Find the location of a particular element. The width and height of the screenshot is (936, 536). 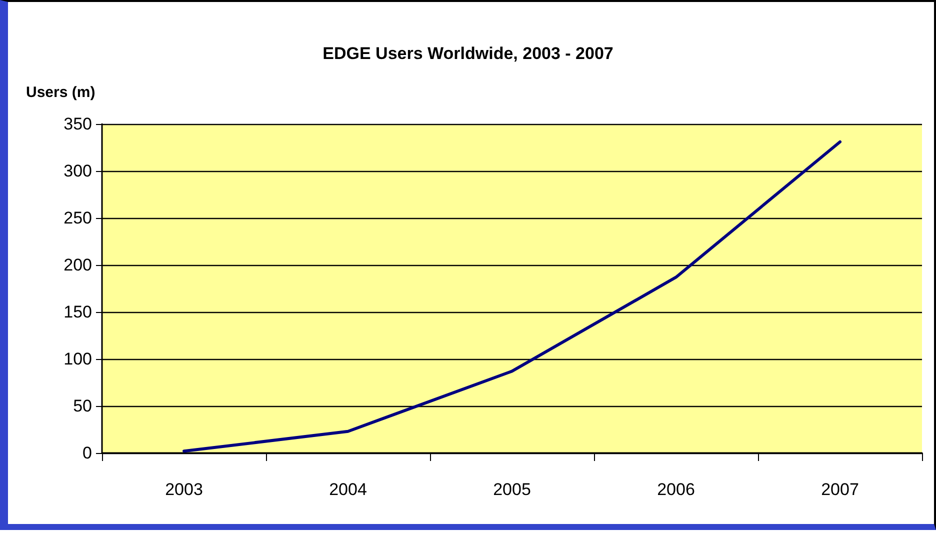

x-tick-label: 2006 is located at coordinates (676, 489).